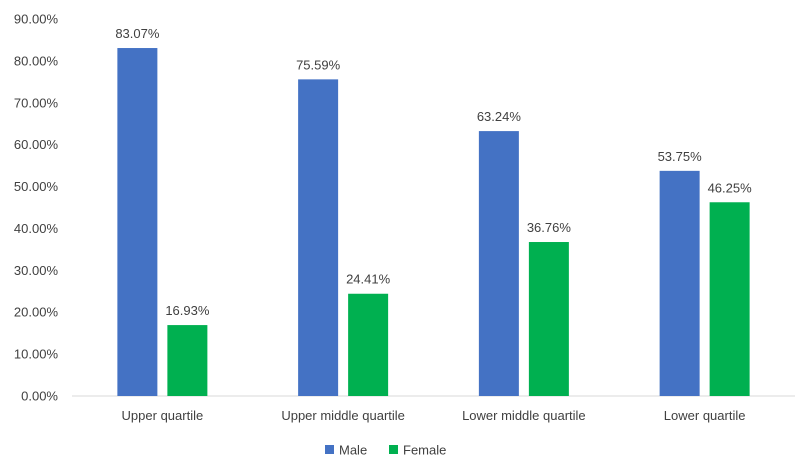 The width and height of the screenshot is (800, 476). Describe the element at coordinates (353, 450) in the screenshot. I see `legend-label-male: Male` at that location.